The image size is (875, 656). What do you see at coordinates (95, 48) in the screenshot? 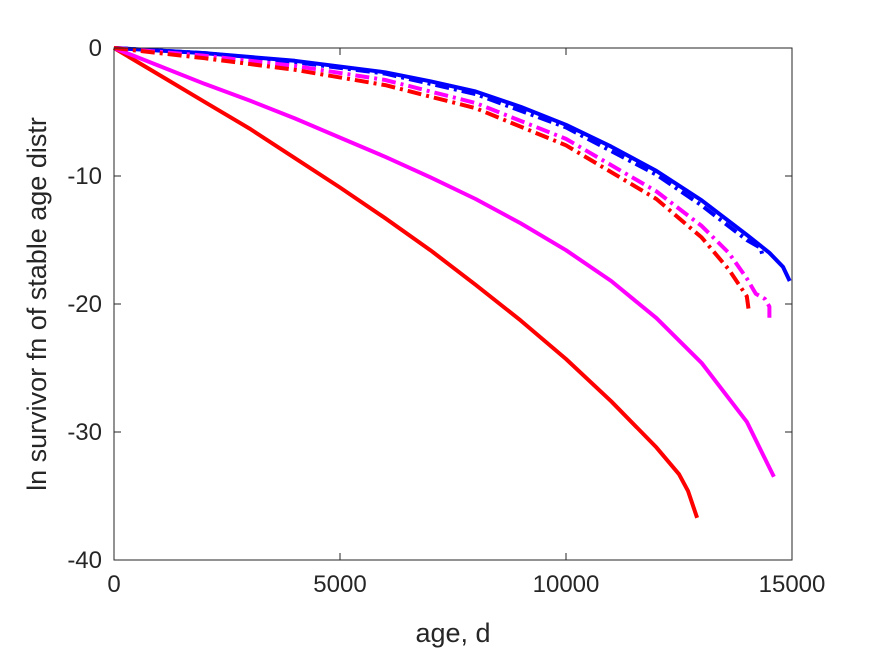
I see `y-tick-label: 0` at bounding box center [95, 48].